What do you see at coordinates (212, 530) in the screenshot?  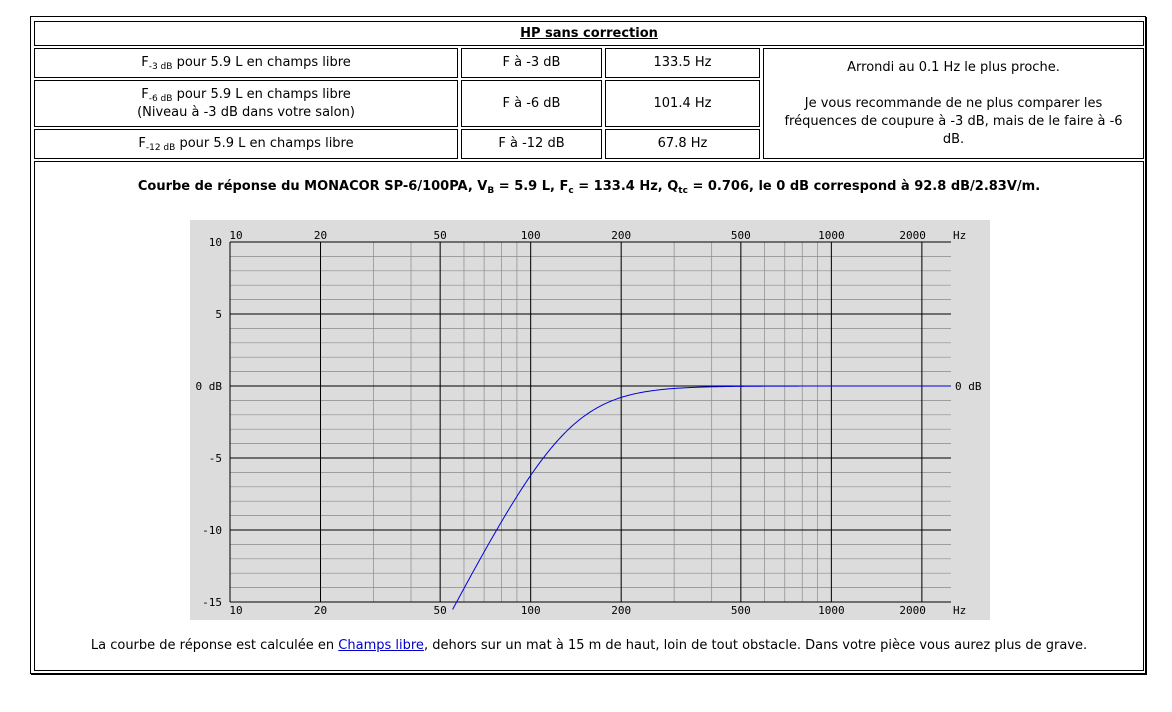 I see `y-tick-label: -10` at bounding box center [212, 530].